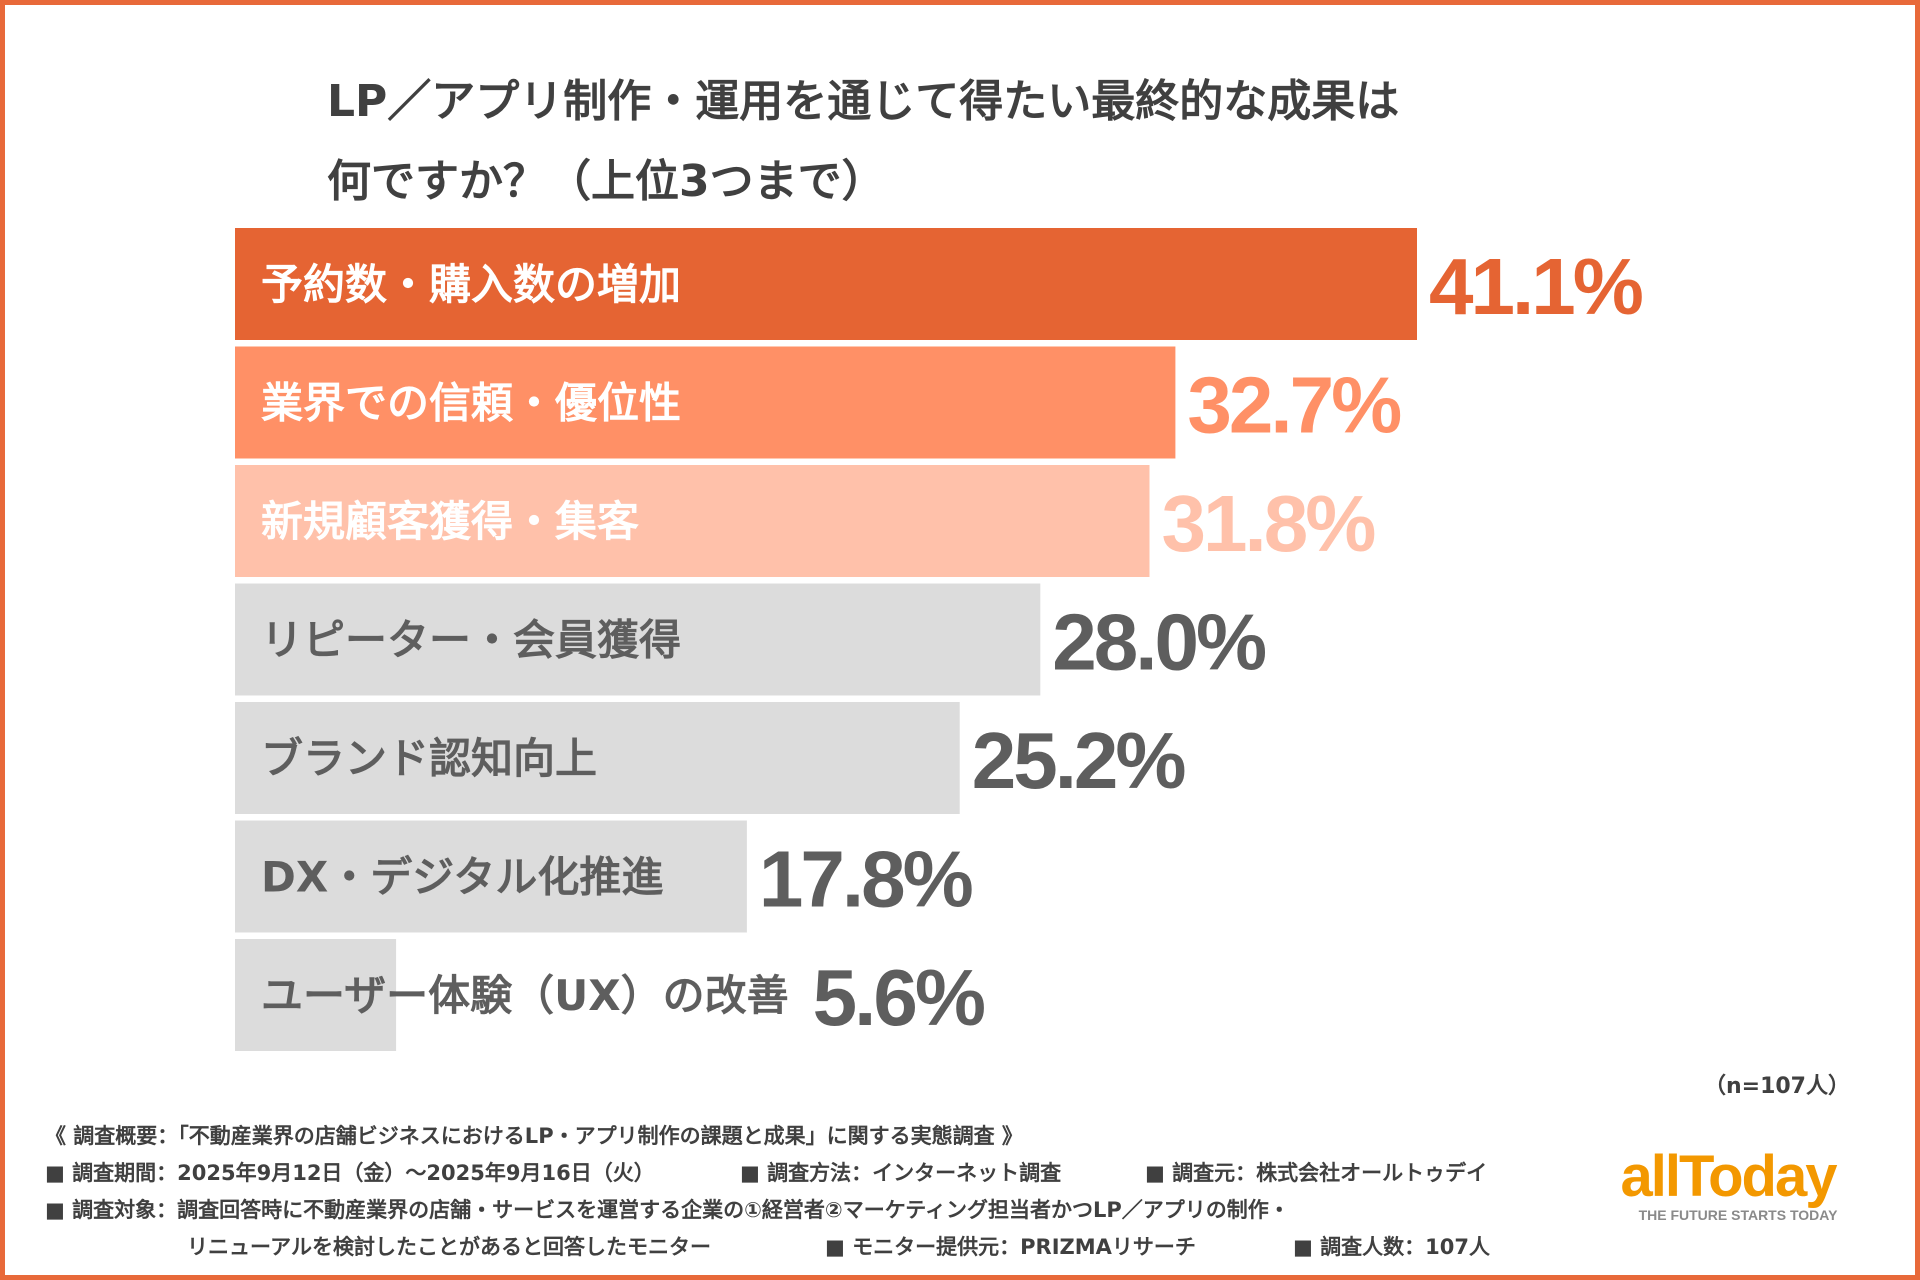  Describe the element at coordinates (450, 521) in the screenshot. I see `category-label-3: 新規顧客獲得・集客` at that location.